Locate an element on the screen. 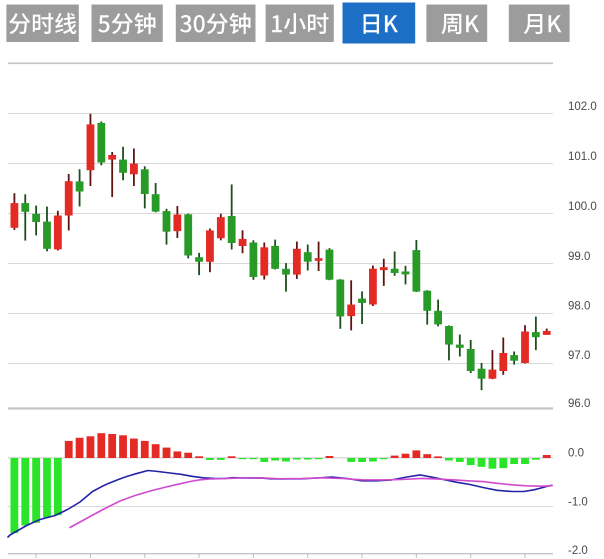 The image size is (604, 559). svg-text: 99.0 is located at coordinates (579, 257).